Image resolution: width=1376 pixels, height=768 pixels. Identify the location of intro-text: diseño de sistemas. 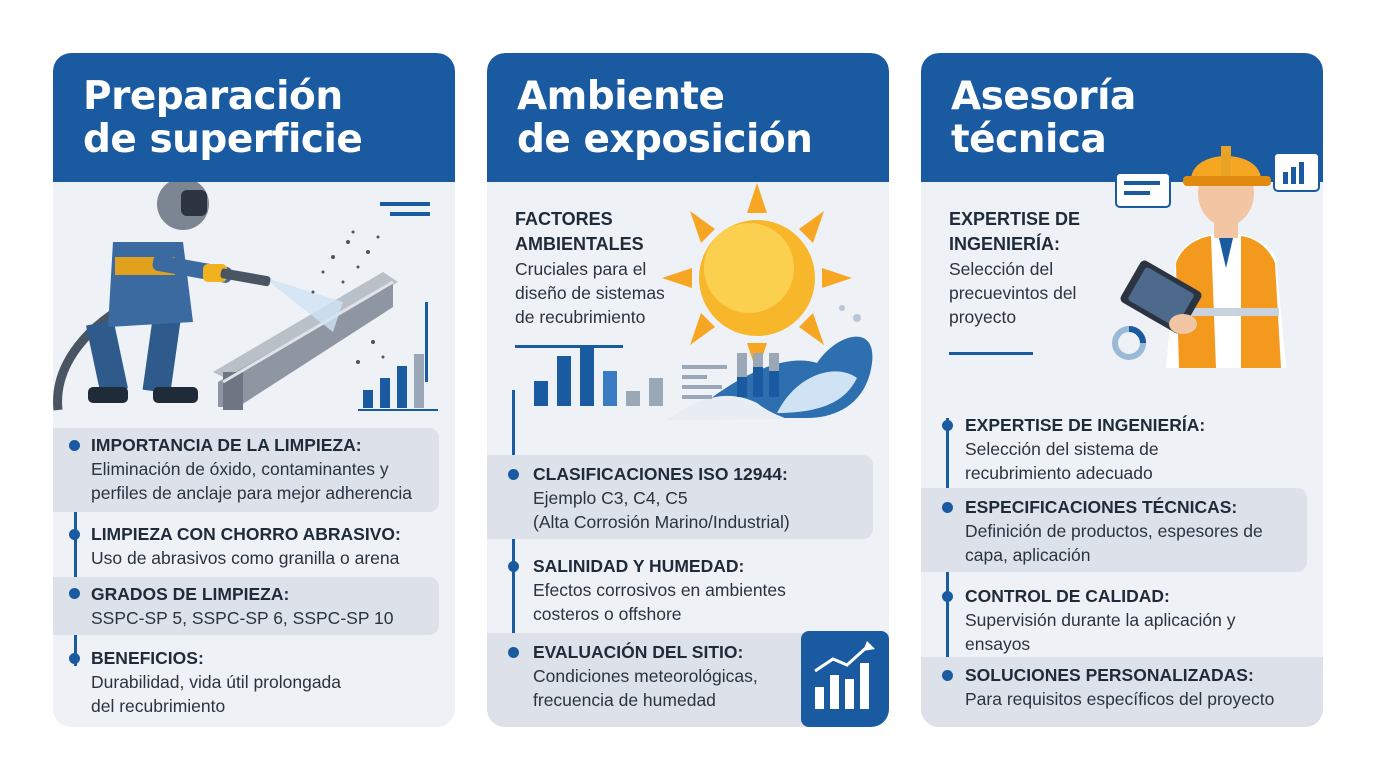
(590, 293).